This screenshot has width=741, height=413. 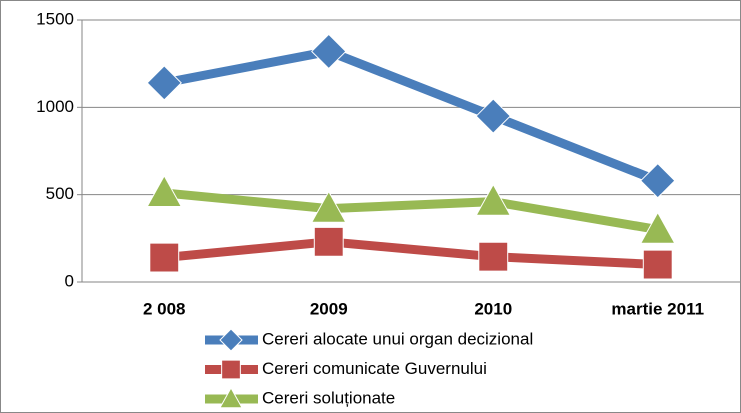 What do you see at coordinates (69, 280) in the screenshot?
I see `y-tick-label: 0` at bounding box center [69, 280].